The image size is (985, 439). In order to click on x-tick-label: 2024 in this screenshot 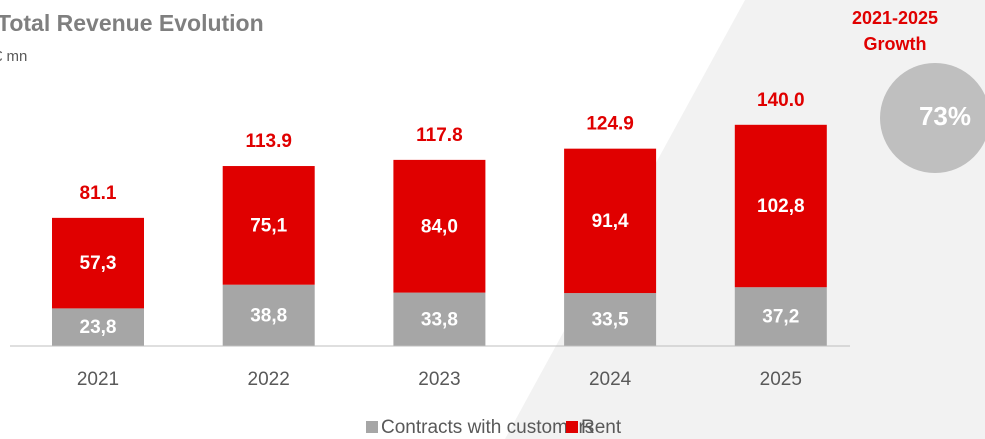, I will do `click(610, 379)`.